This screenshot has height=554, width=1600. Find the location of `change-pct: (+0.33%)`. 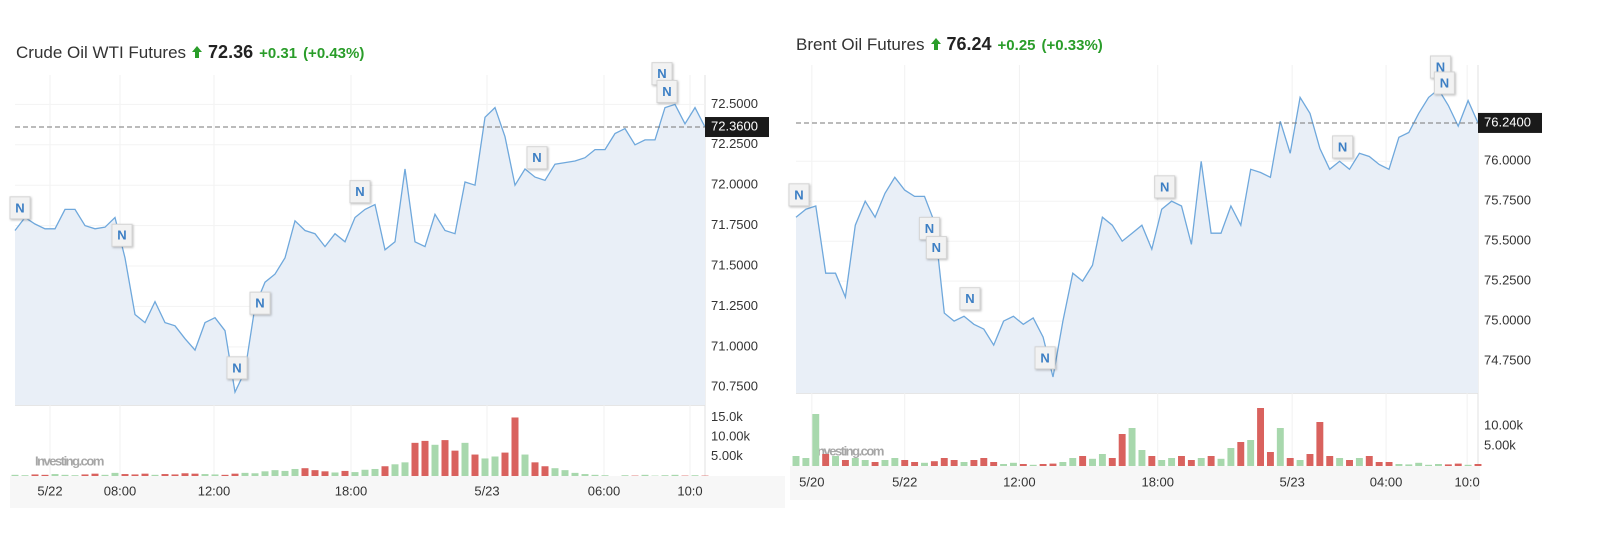

change-pct: (+0.33%) is located at coordinates (1072, 45).